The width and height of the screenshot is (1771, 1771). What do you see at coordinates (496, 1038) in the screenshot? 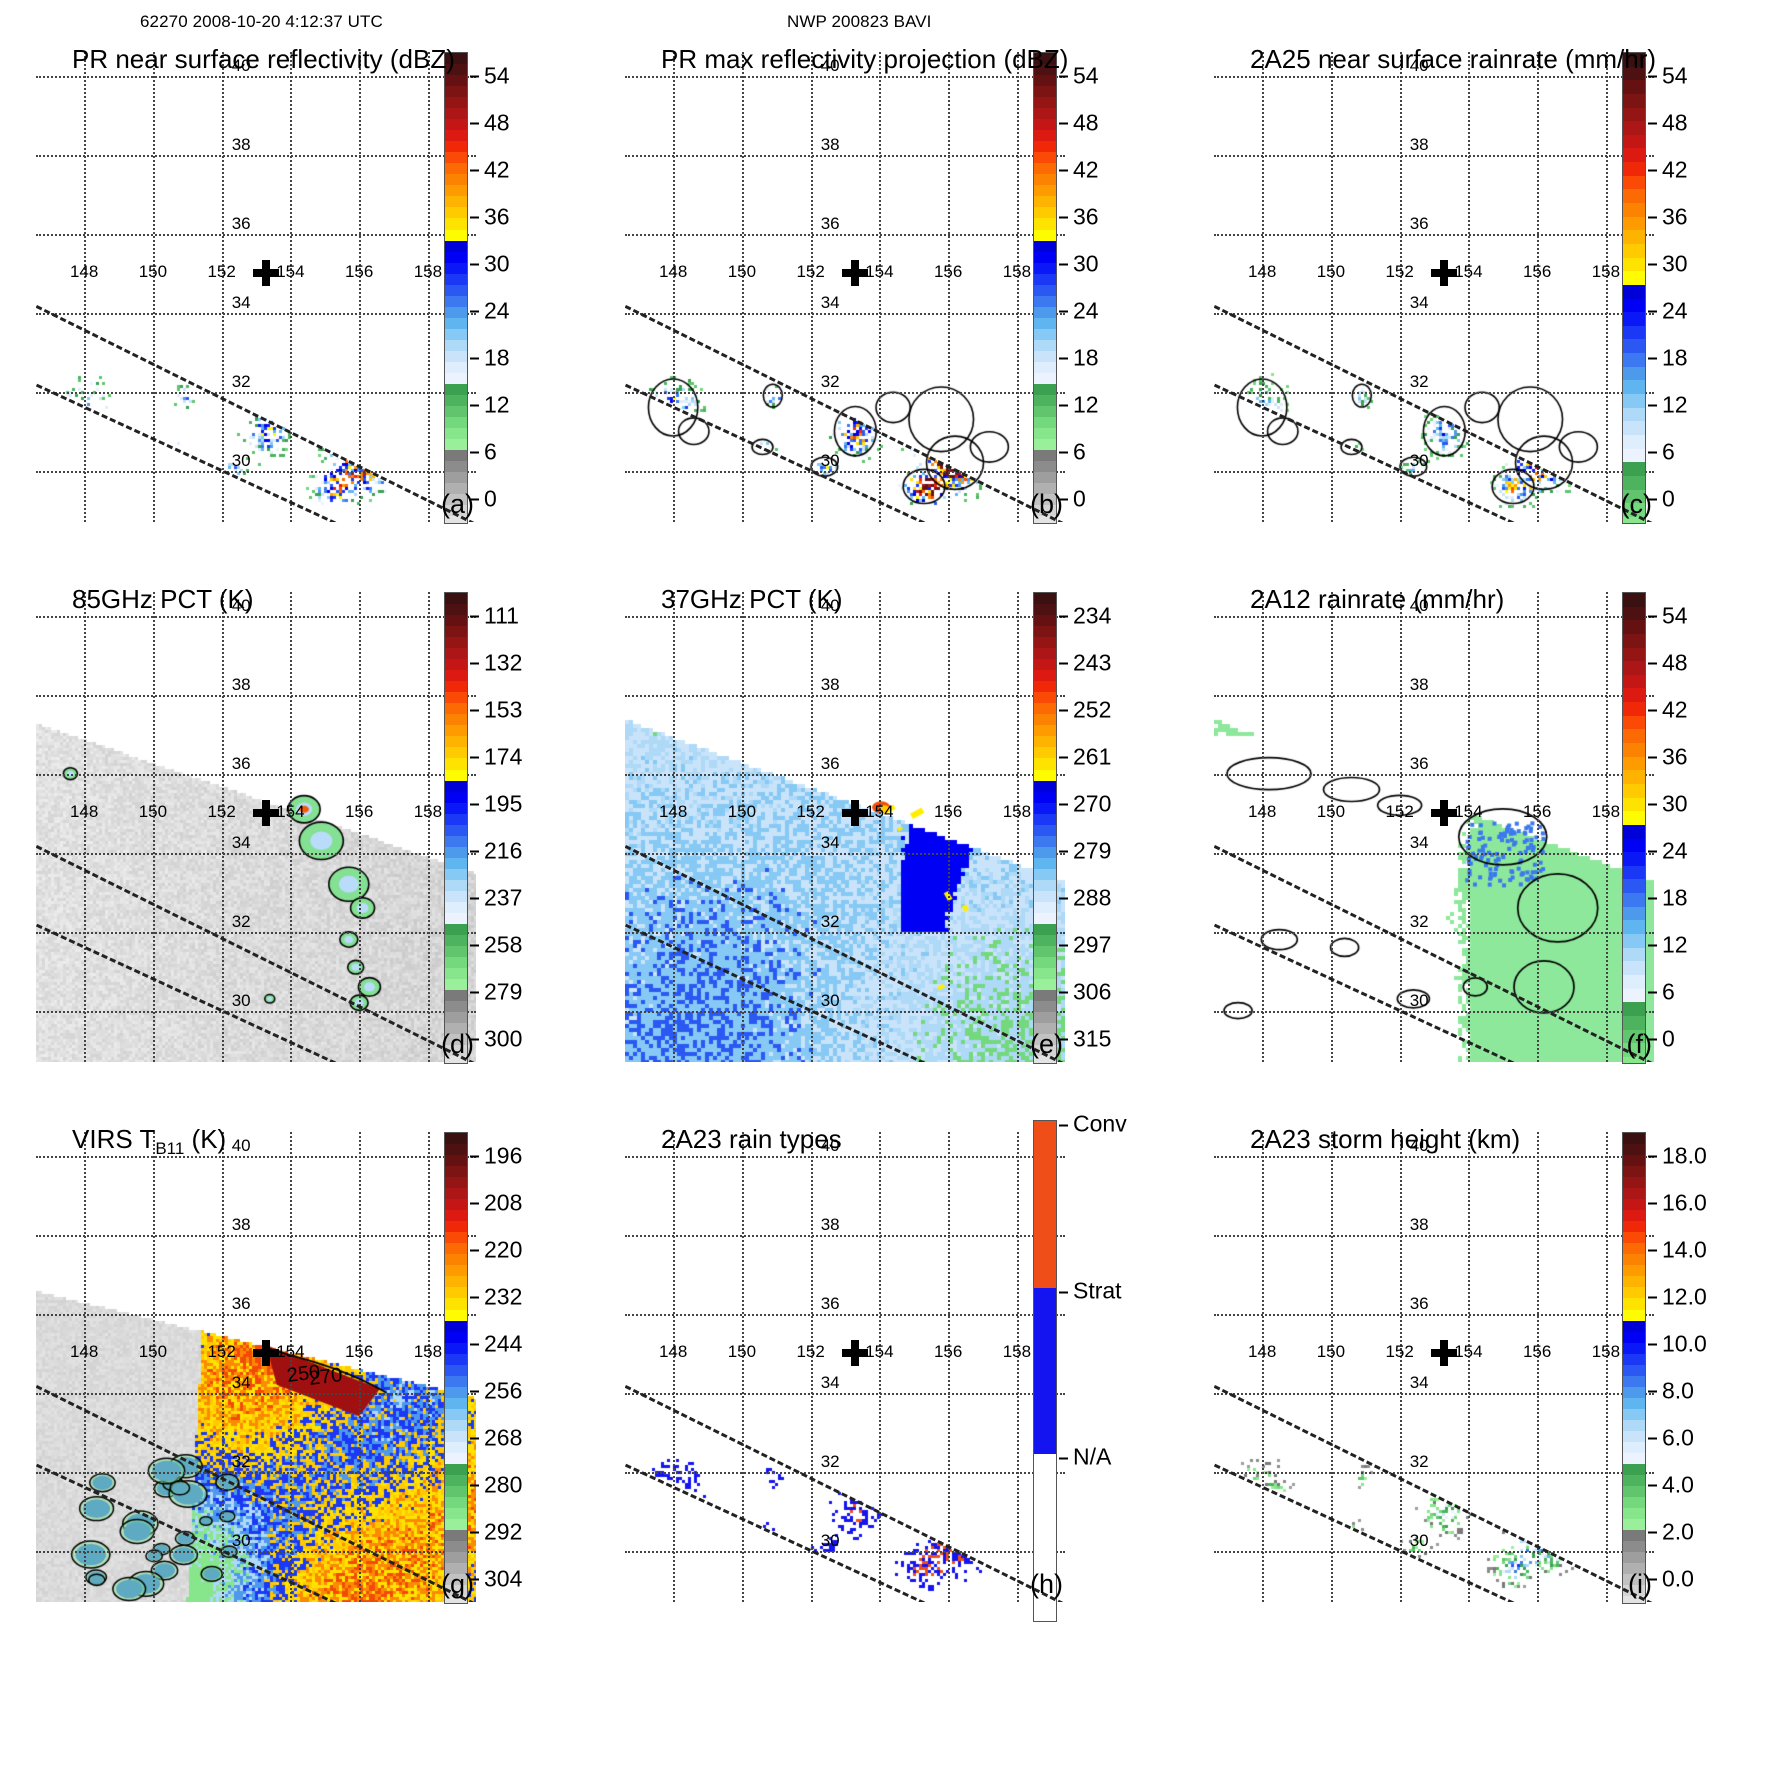
I see `colorbar-tick-300: 300` at bounding box center [496, 1038].